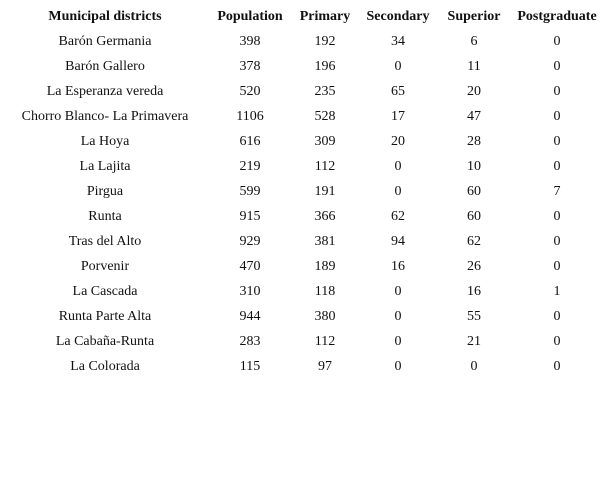  Describe the element at coordinates (398, 16) in the screenshot. I see `column-header: Secondary` at that location.